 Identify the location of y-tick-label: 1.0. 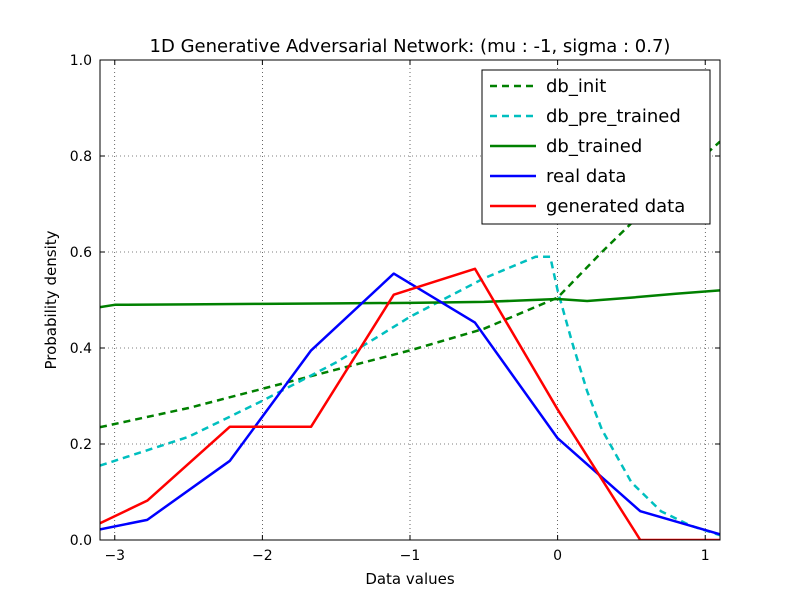
(81, 61).